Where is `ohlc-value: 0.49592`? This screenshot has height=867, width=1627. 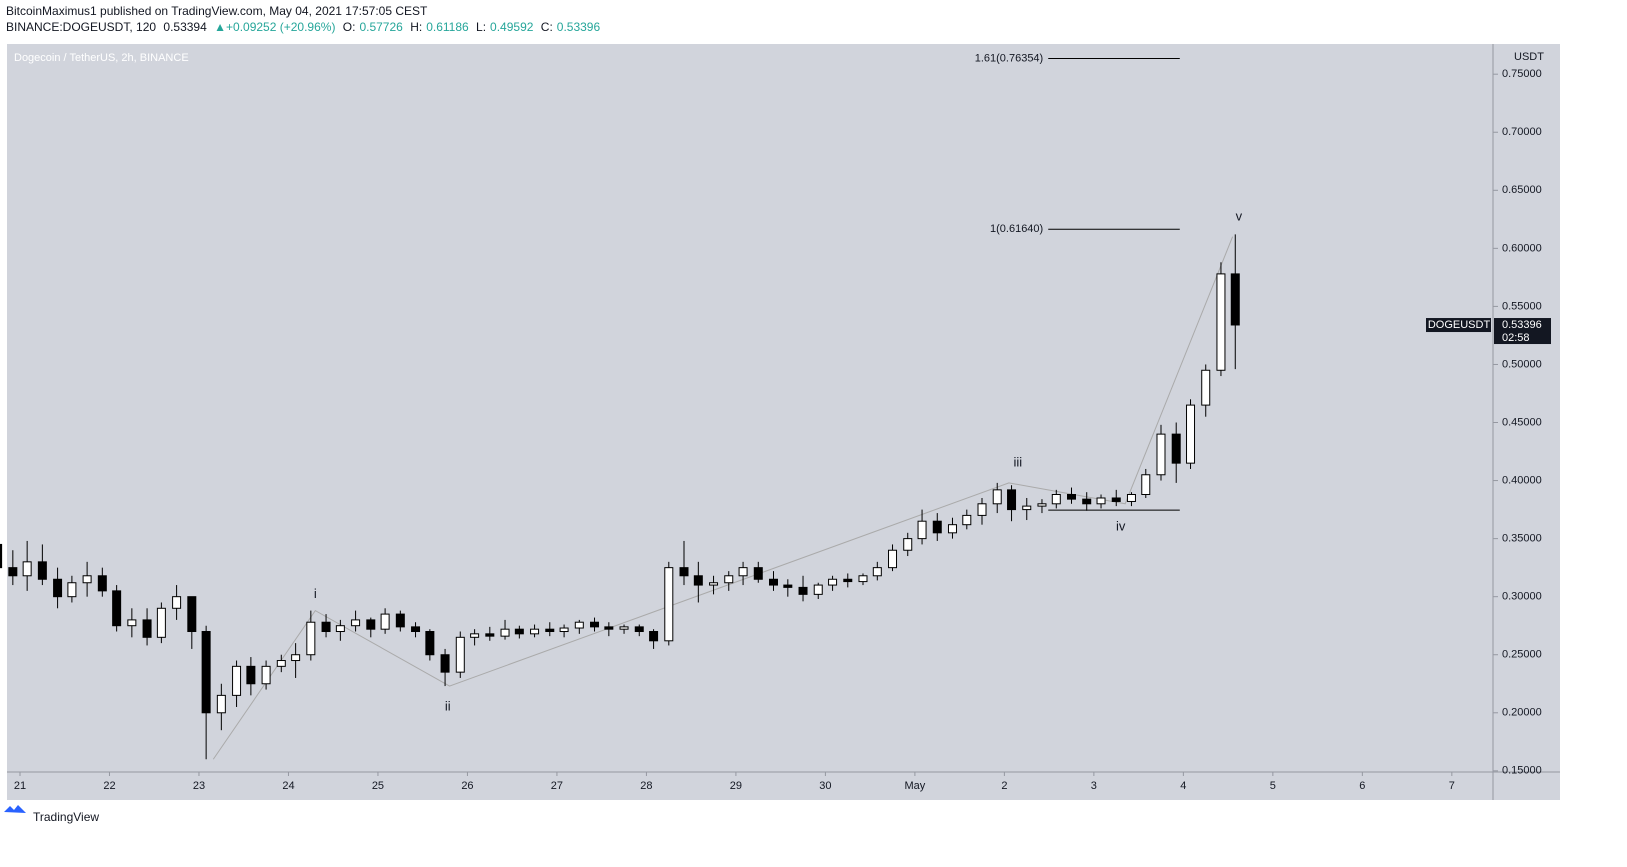 ohlc-value: 0.49592 is located at coordinates (512, 27).